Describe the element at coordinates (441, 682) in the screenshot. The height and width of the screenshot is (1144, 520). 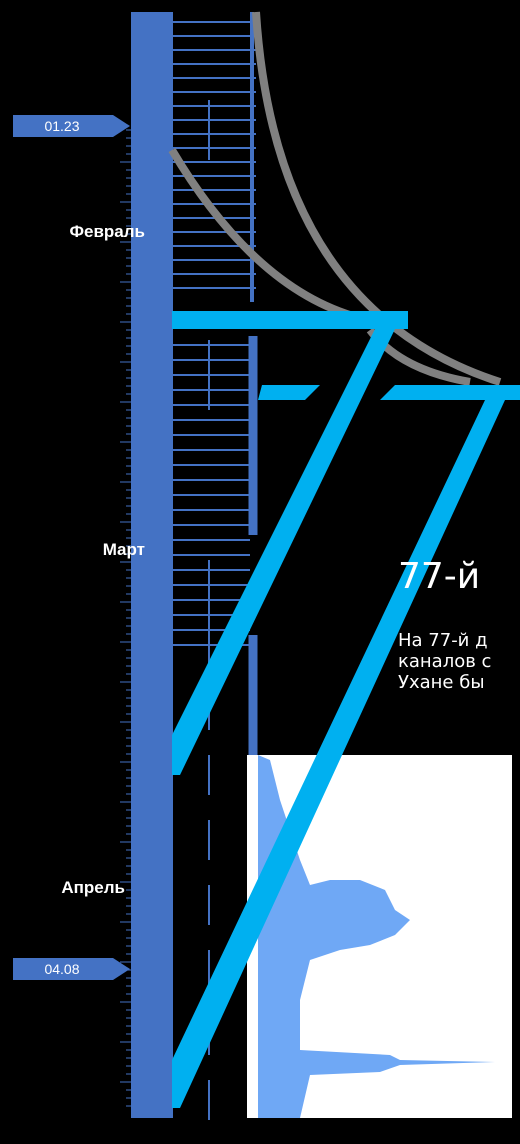
I see `article-line: Ухане бы` at that location.